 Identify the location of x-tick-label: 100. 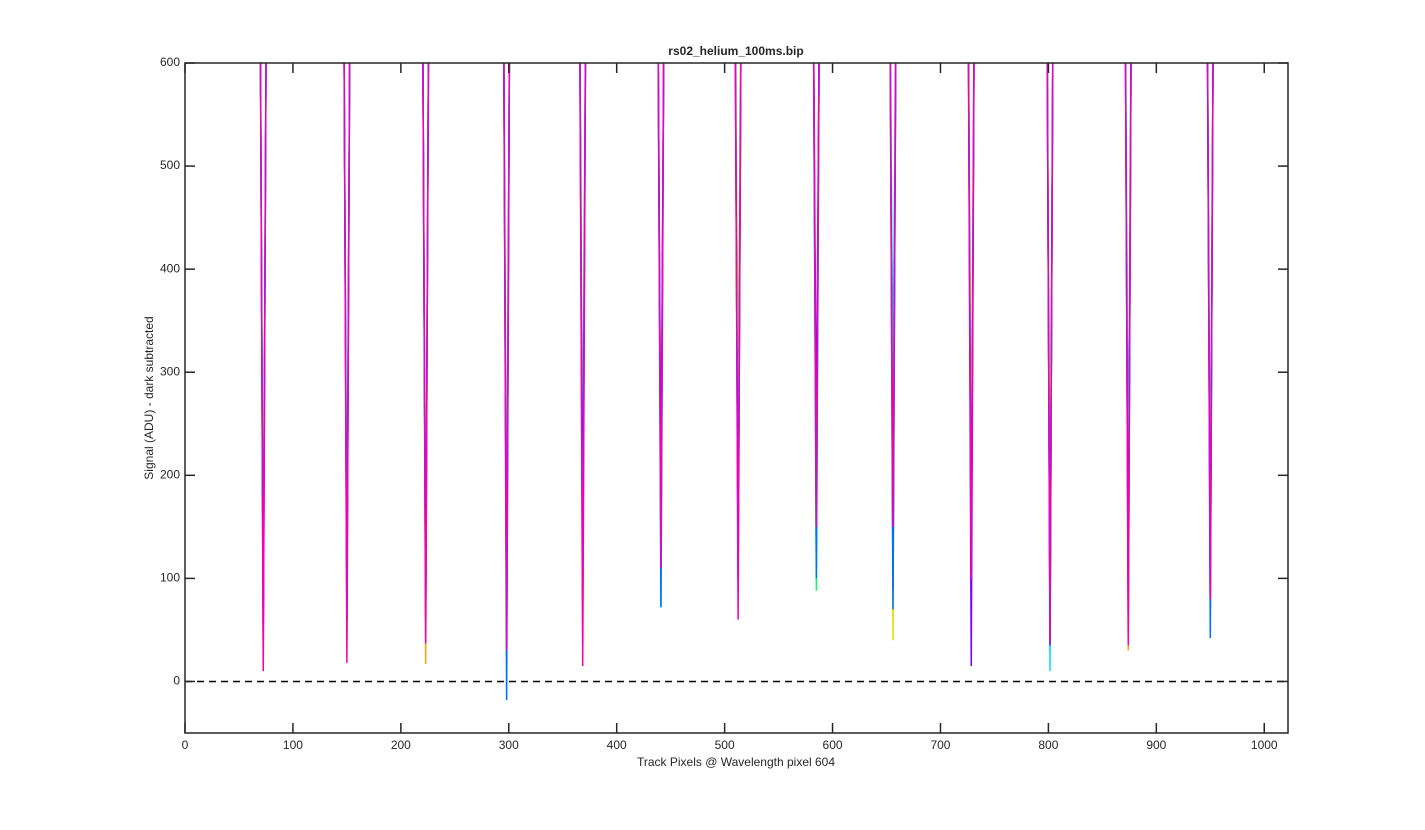
(293, 745).